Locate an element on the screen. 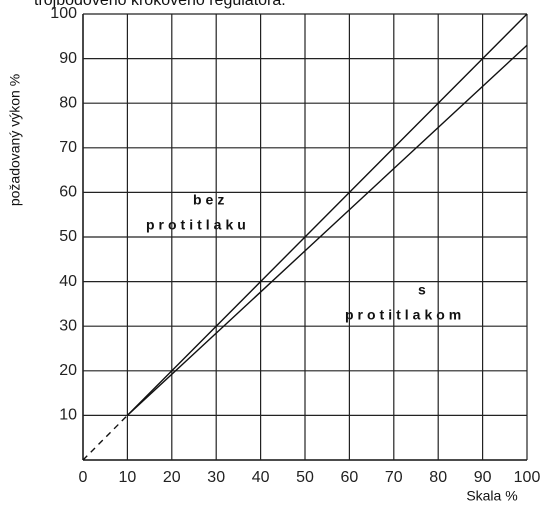  y-tick-label: 80 is located at coordinates (68, 102).